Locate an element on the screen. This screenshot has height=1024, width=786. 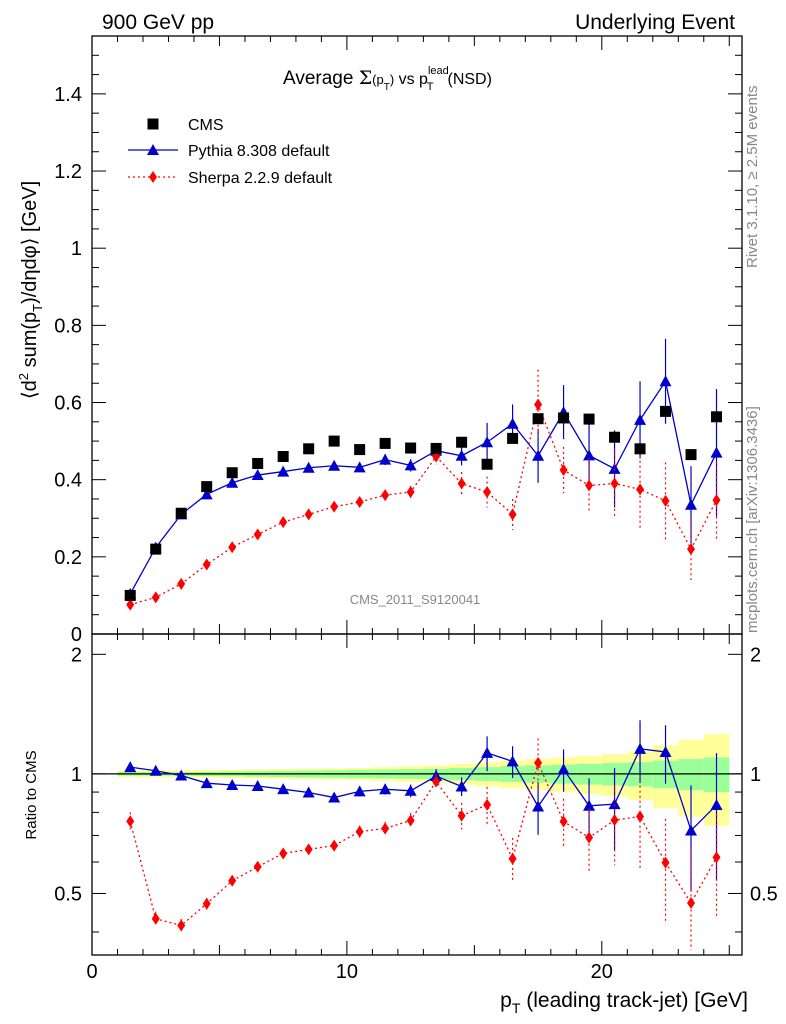
ratio-tick-label-left: 2 is located at coordinates (76, 655).